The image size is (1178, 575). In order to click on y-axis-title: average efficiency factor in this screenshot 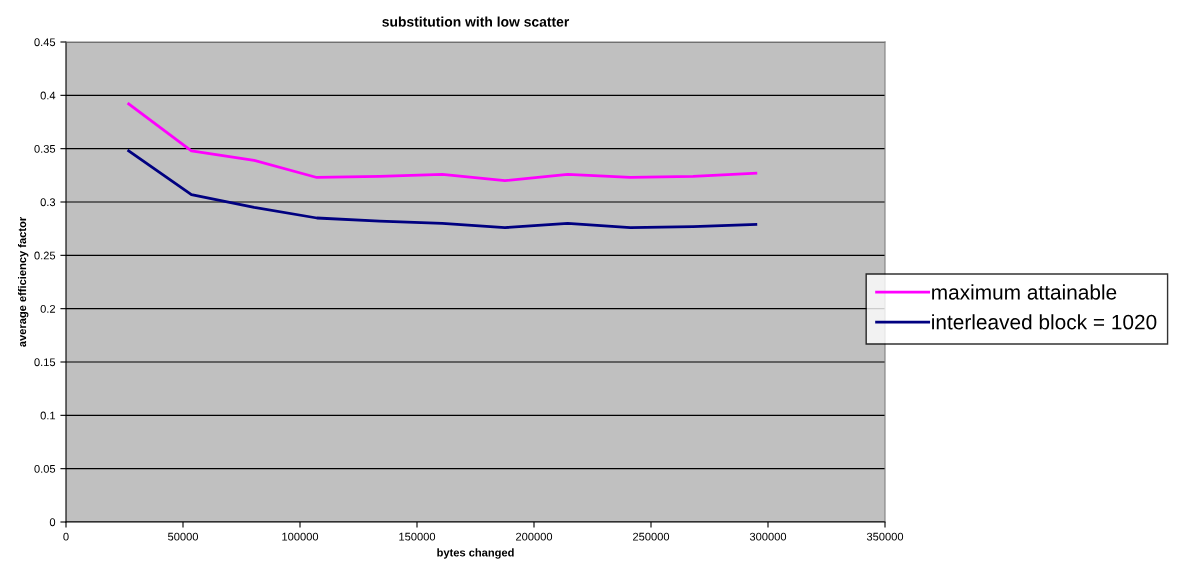, I will do `click(23, 282)`.